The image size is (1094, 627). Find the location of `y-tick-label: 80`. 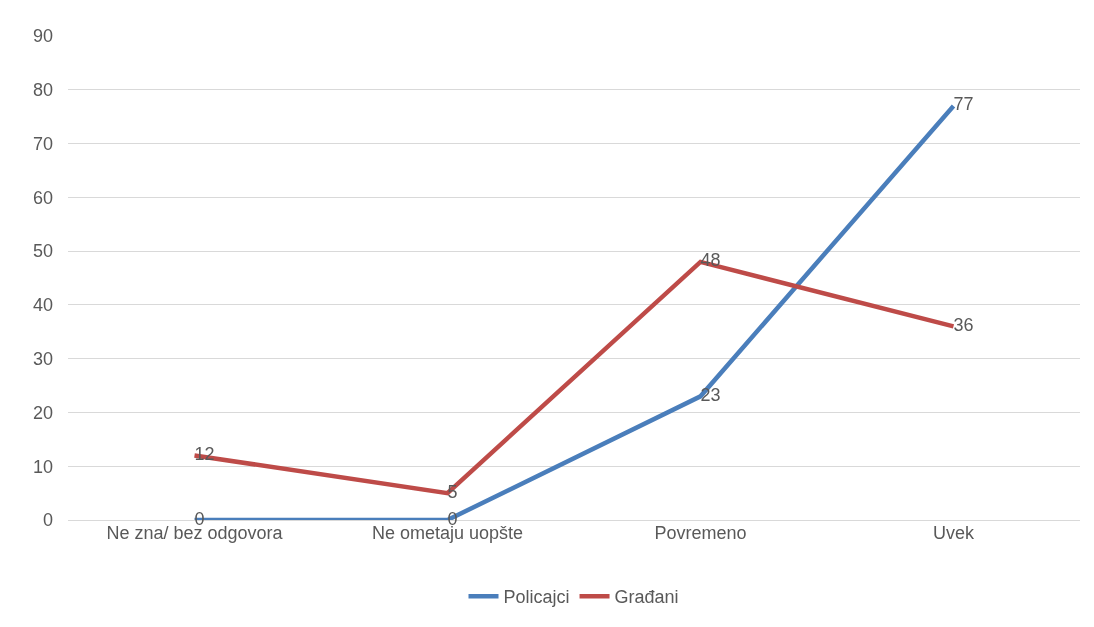

y-tick-label: 80 is located at coordinates (42, 90).